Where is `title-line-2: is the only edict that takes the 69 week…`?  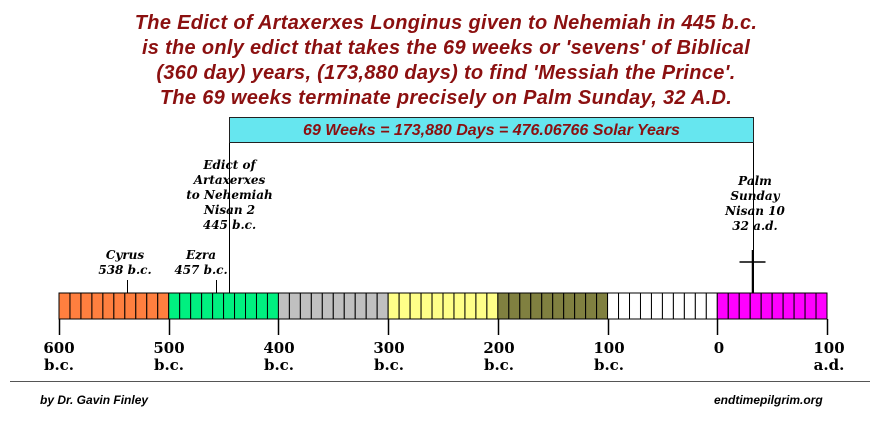 title-line-2: is the only edict that takes the 69 week… is located at coordinates (446, 48).